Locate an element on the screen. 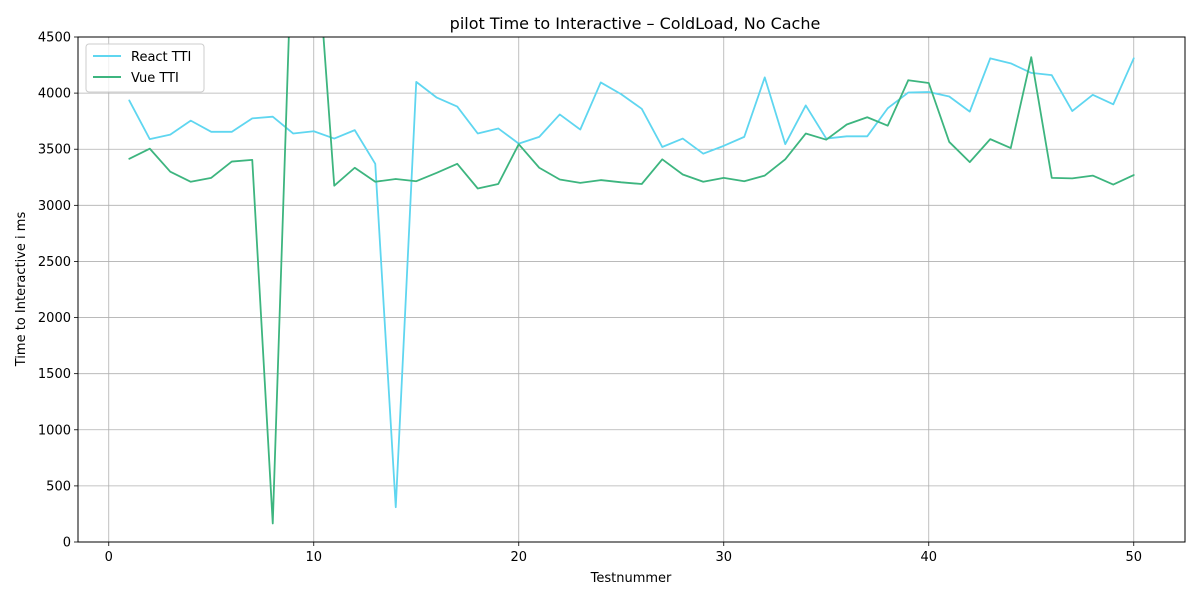 The image size is (1200, 600). y-tick-label: 500 is located at coordinates (58, 486).